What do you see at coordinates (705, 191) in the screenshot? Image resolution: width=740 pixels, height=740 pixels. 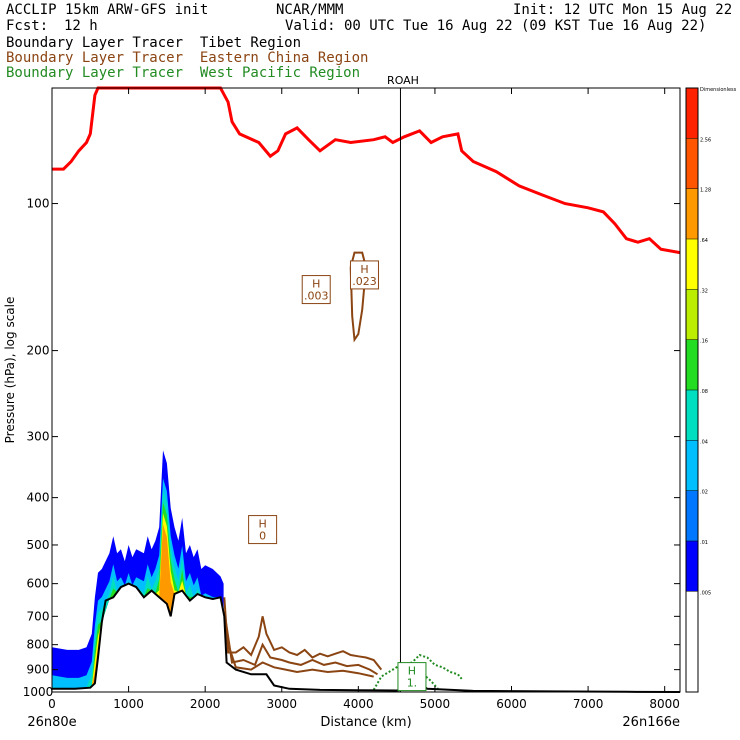 I see `colorbar-label: 1.28` at bounding box center [705, 191].